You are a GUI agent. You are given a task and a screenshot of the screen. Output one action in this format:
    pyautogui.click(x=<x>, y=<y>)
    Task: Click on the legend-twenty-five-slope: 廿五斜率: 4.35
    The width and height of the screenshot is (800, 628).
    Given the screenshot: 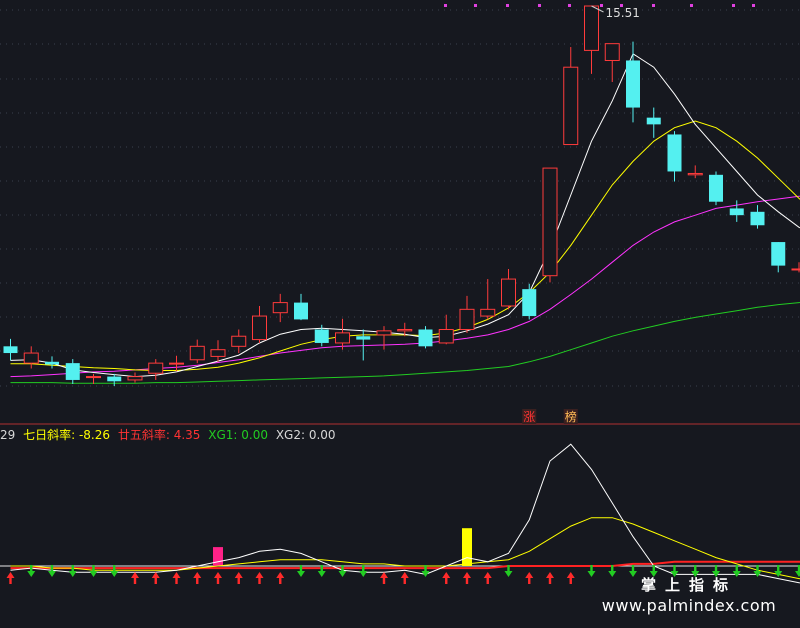 What is the action you would take?
    pyautogui.click(x=159, y=435)
    